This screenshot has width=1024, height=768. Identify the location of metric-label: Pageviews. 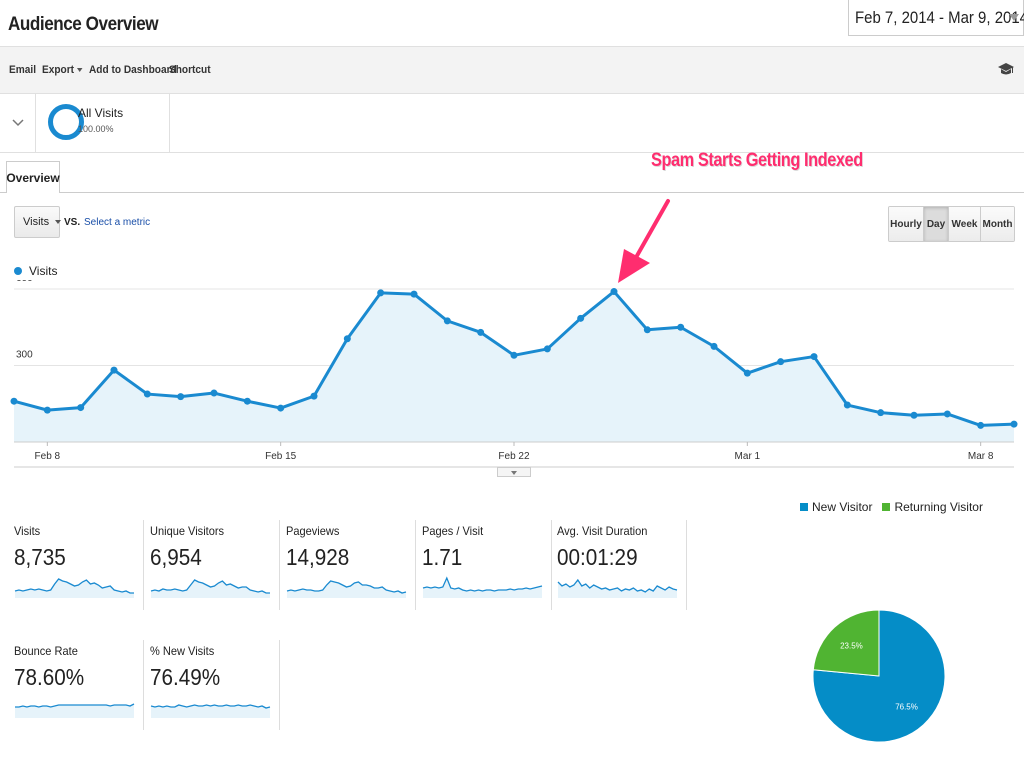
(313, 531).